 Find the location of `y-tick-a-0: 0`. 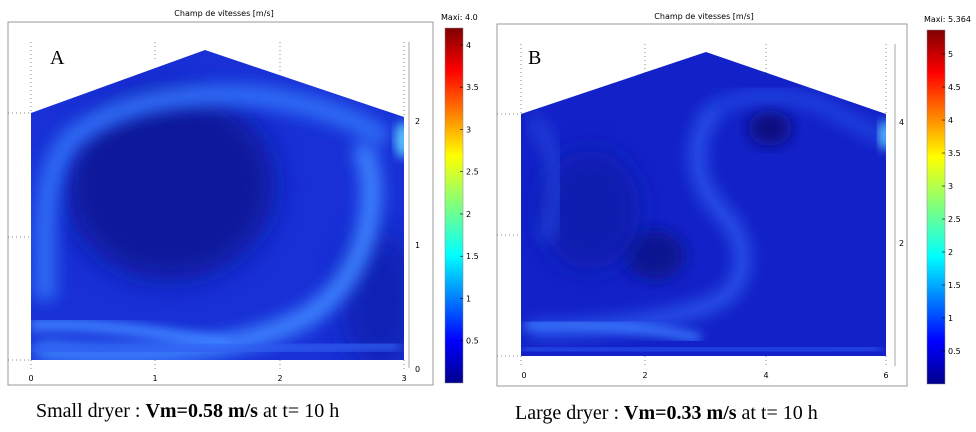

y-tick-a-0: 0 is located at coordinates (417, 369).